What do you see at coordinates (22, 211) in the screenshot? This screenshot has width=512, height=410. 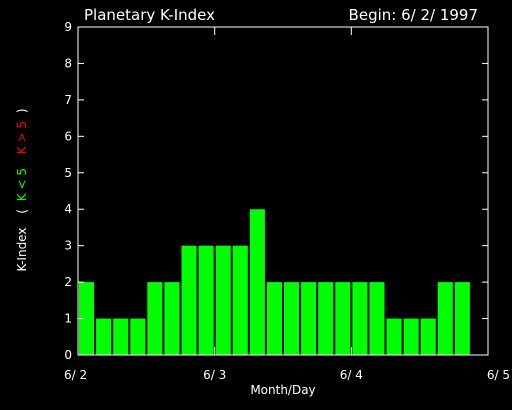 I see `y-legend-open-paren: (` at bounding box center [22, 211].